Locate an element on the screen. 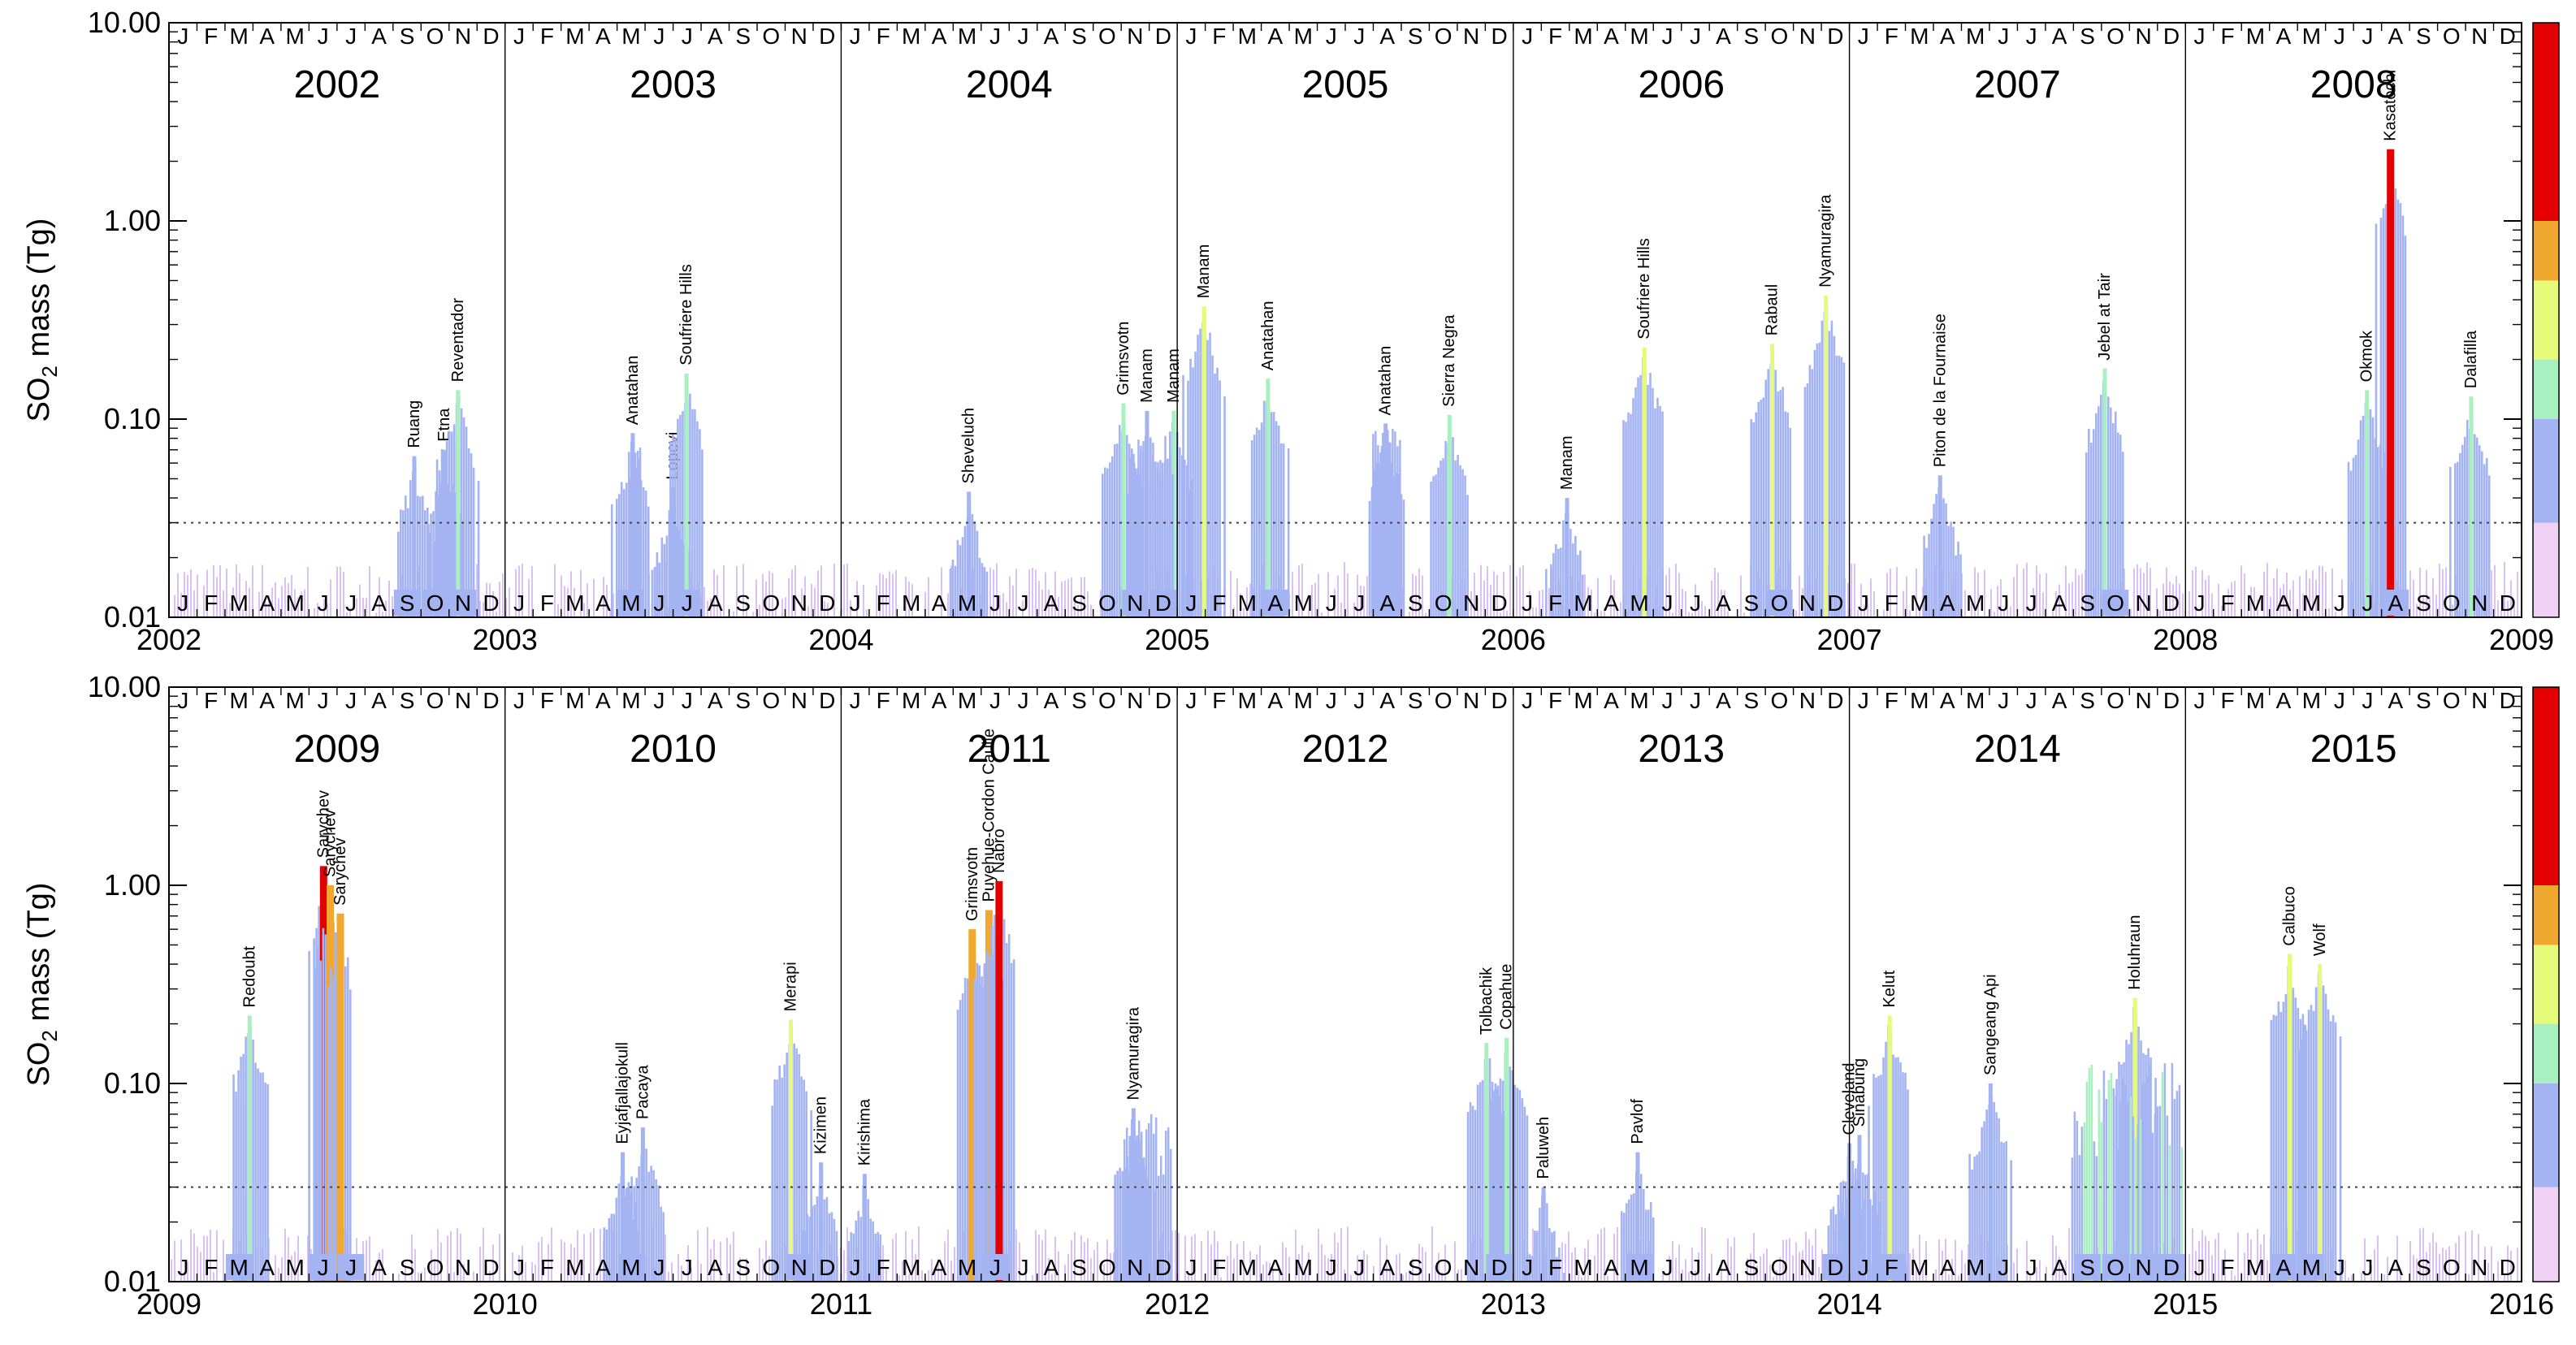 The image size is (2576, 1345). month-letter-top: A is located at coordinates (1947, 701).